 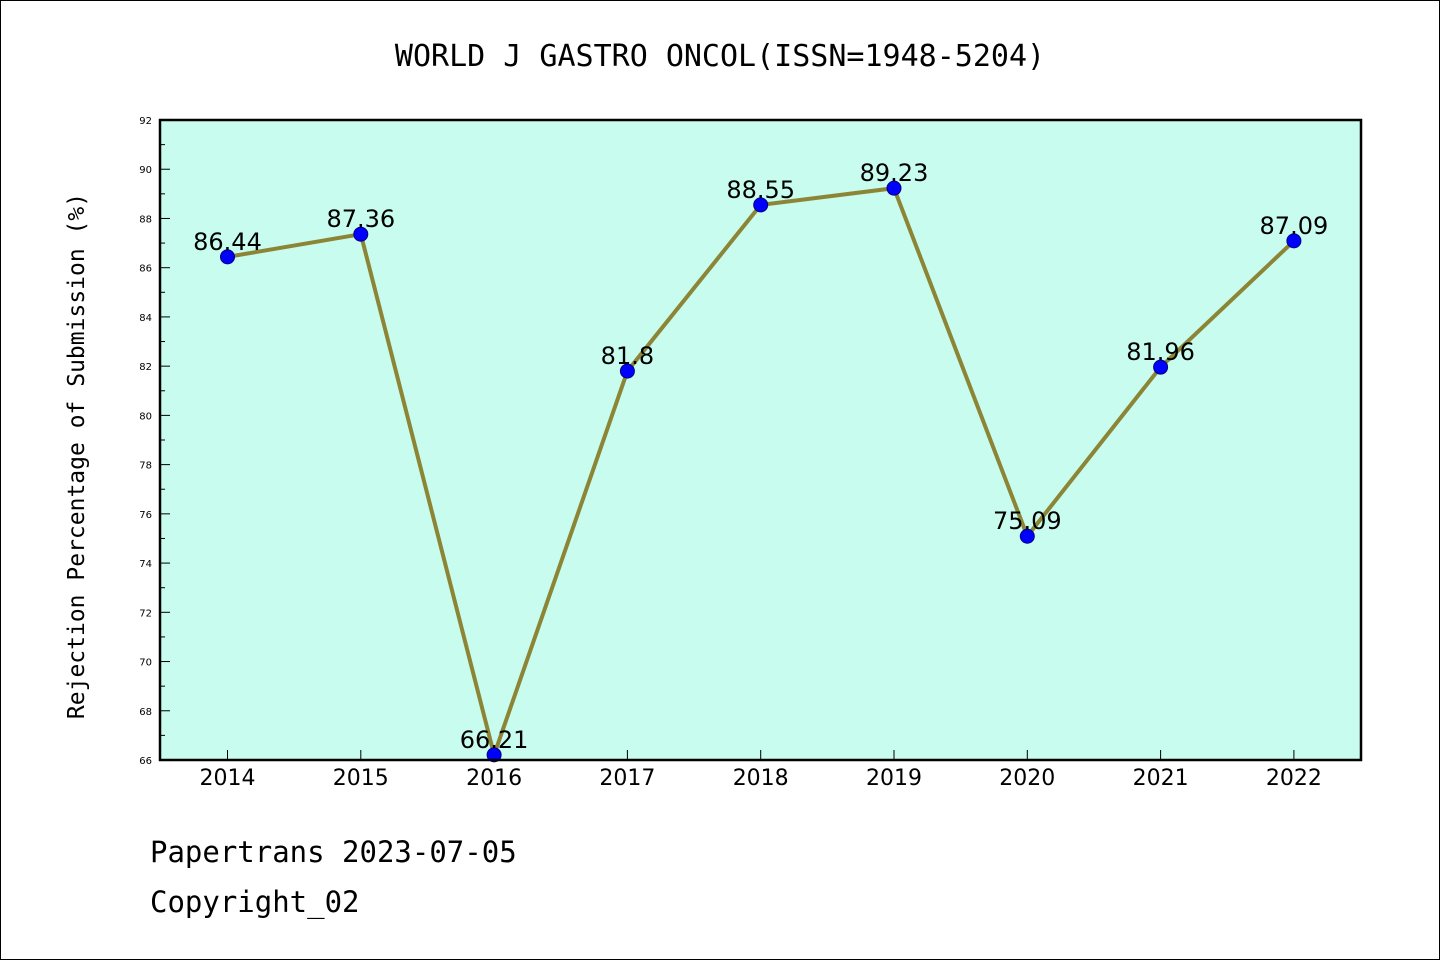 What do you see at coordinates (145, 269) in the screenshot?
I see `y-tick-label: 86` at bounding box center [145, 269].